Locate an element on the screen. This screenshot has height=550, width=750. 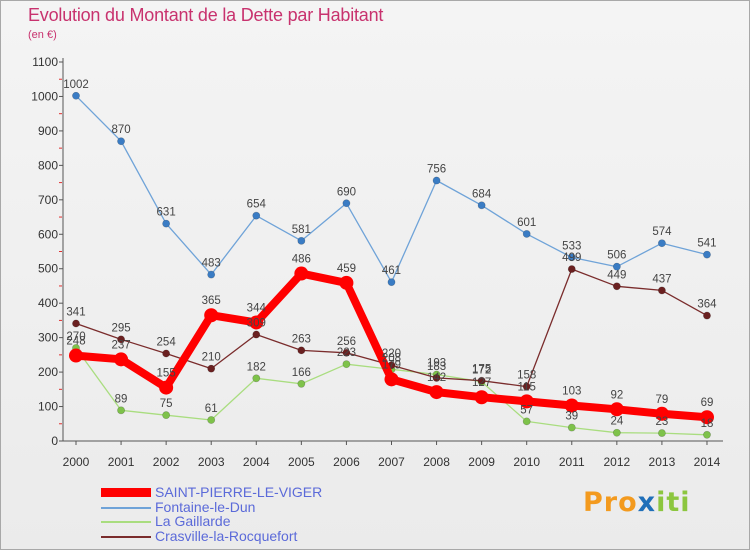
data-label: 155 is located at coordinates (166, 374).